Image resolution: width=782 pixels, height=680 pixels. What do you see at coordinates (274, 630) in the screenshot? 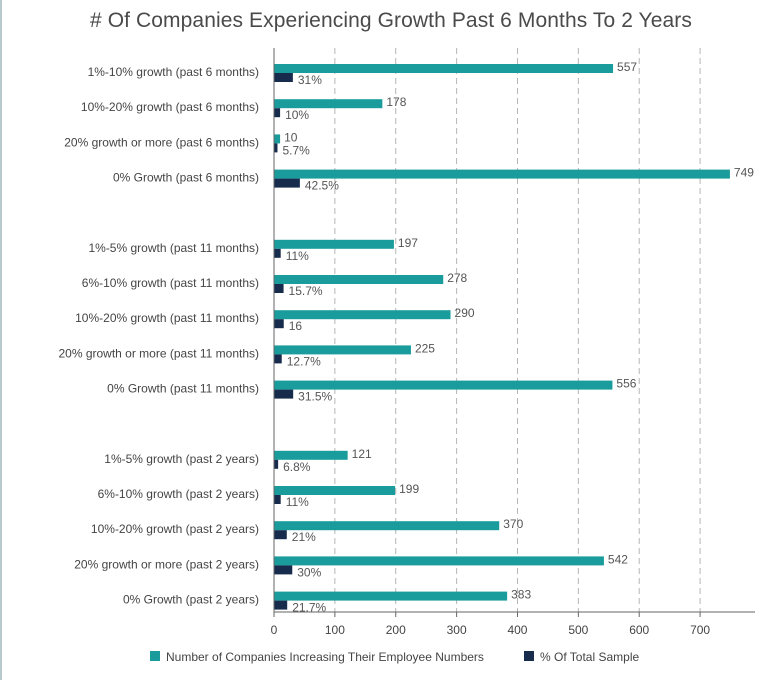
I see `x-tick-label: 0` at bounding box center [274, 630].